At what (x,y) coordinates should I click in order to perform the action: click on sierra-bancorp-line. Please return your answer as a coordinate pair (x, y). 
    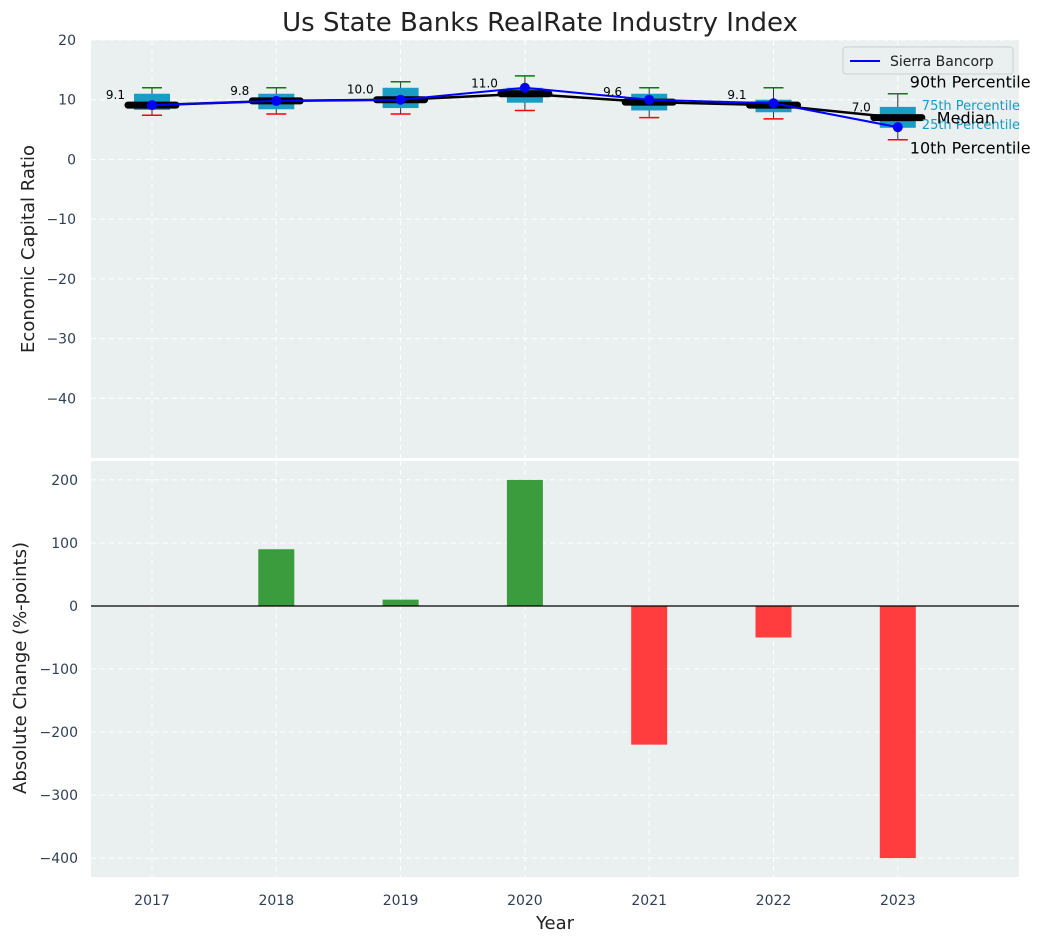
    Looking at the image, I should click on (525, 107).